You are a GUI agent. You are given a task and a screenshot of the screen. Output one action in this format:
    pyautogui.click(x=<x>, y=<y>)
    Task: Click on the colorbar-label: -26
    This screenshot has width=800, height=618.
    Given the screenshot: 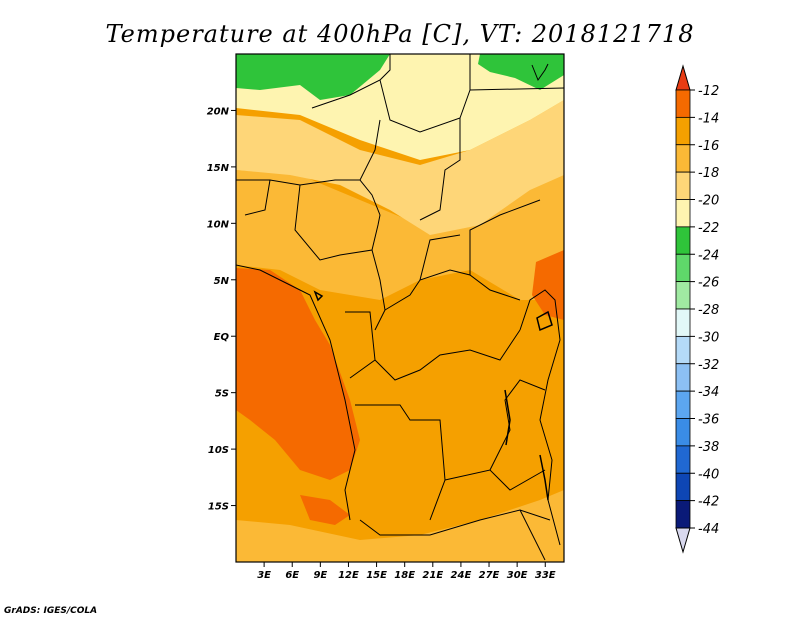 What is the action you would take?
    pyautogui.click(x=708, y=283)
    